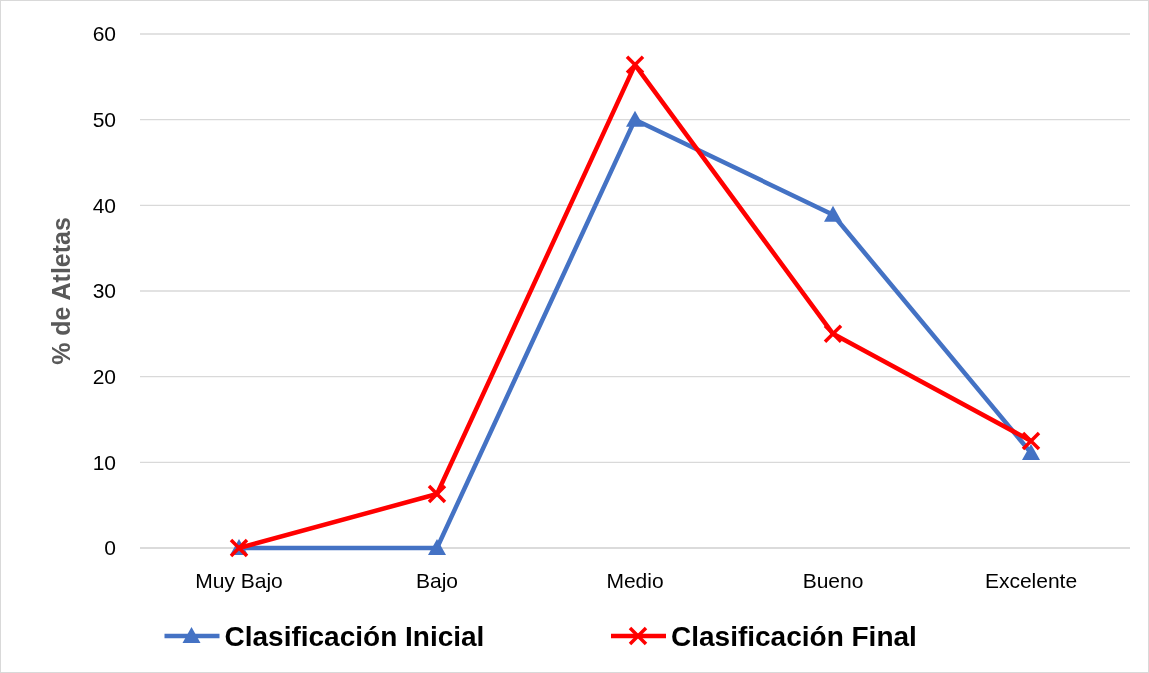 Image resolution: width=1149 pixels, height=673 pixels. Describe the element at coordinates (794, 636) in the screenshot. I see `legend-label: Clasificación Final` at that location.